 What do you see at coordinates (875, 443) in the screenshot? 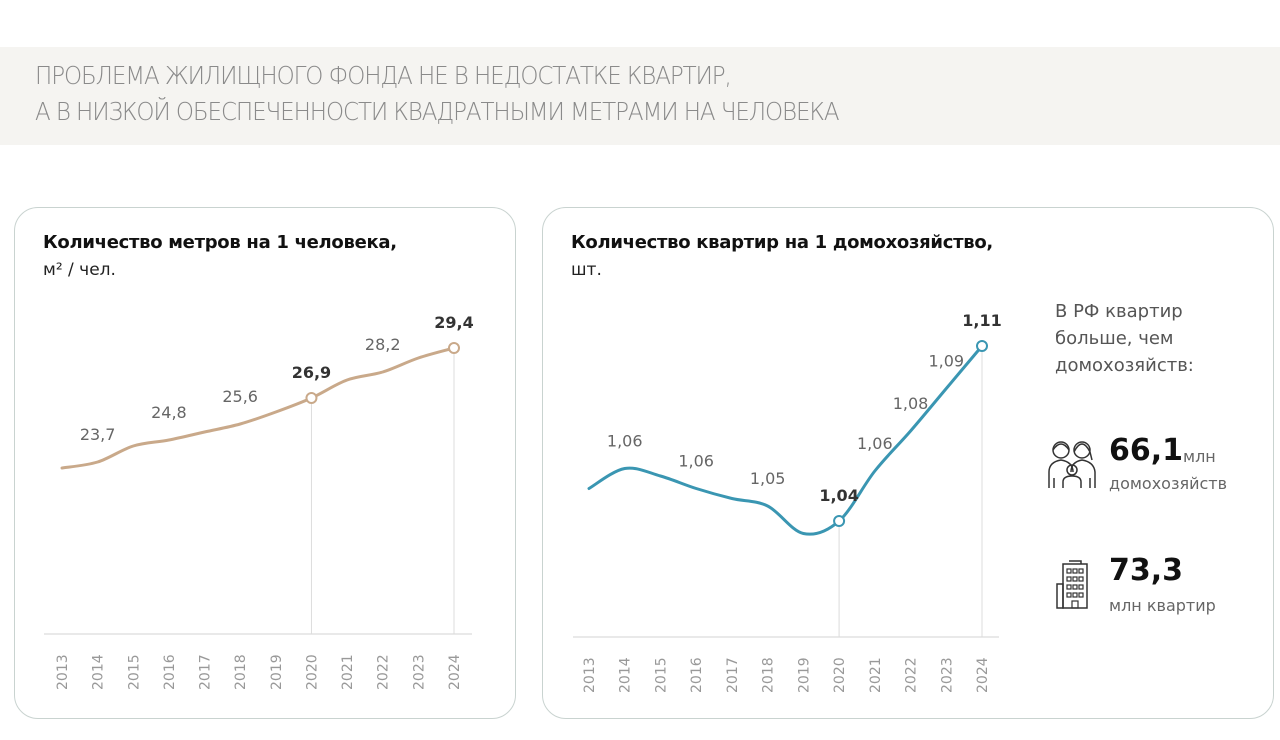
I see `data-label-2021: 1,06` at bounding box center [875, 443].